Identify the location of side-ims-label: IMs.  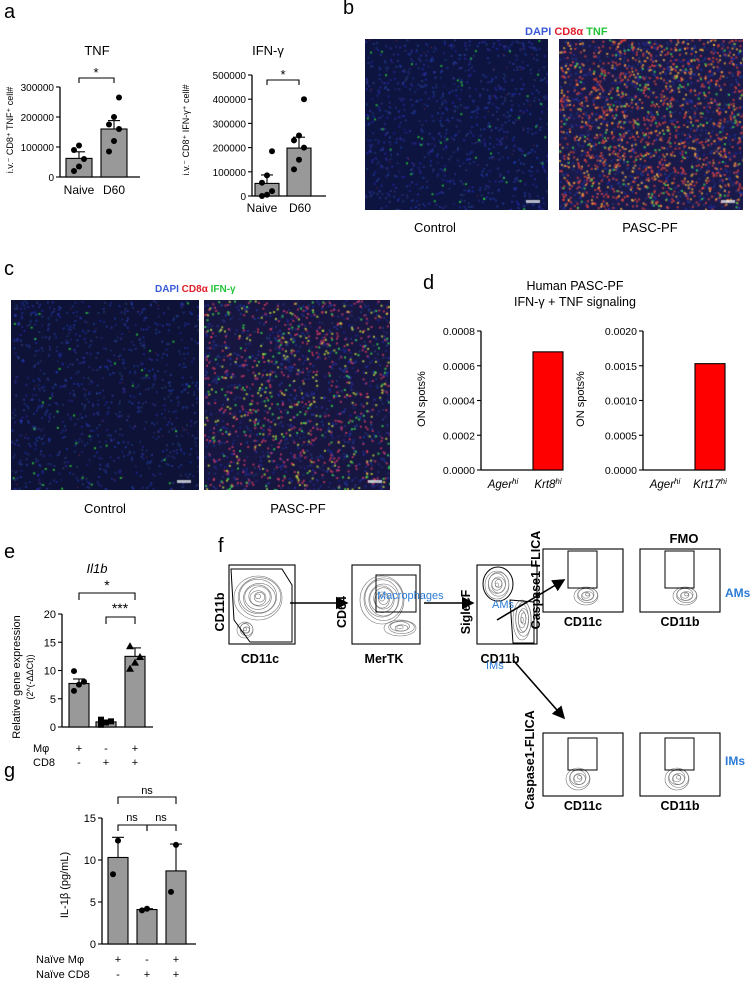
(735, 761).